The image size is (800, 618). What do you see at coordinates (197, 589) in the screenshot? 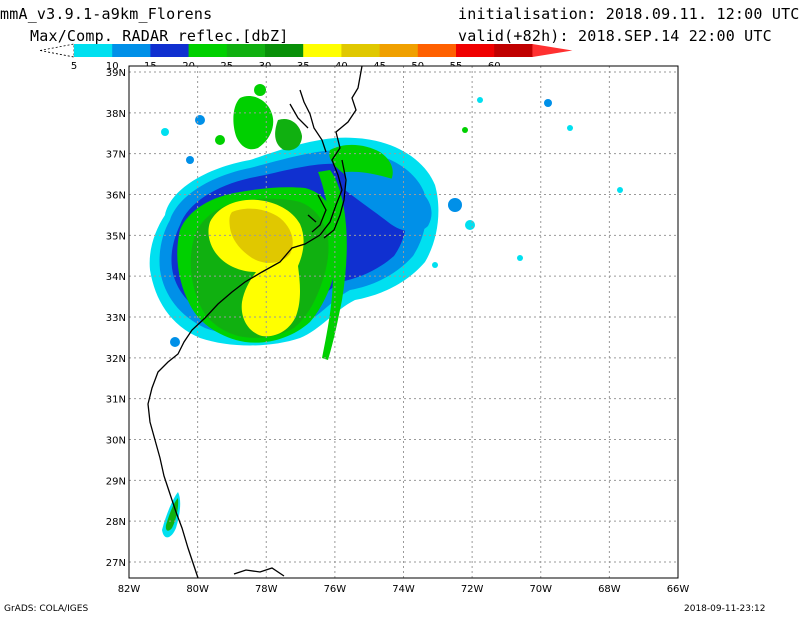
I see `lon-label-80W: 80W` at bounding box center [197, 589].